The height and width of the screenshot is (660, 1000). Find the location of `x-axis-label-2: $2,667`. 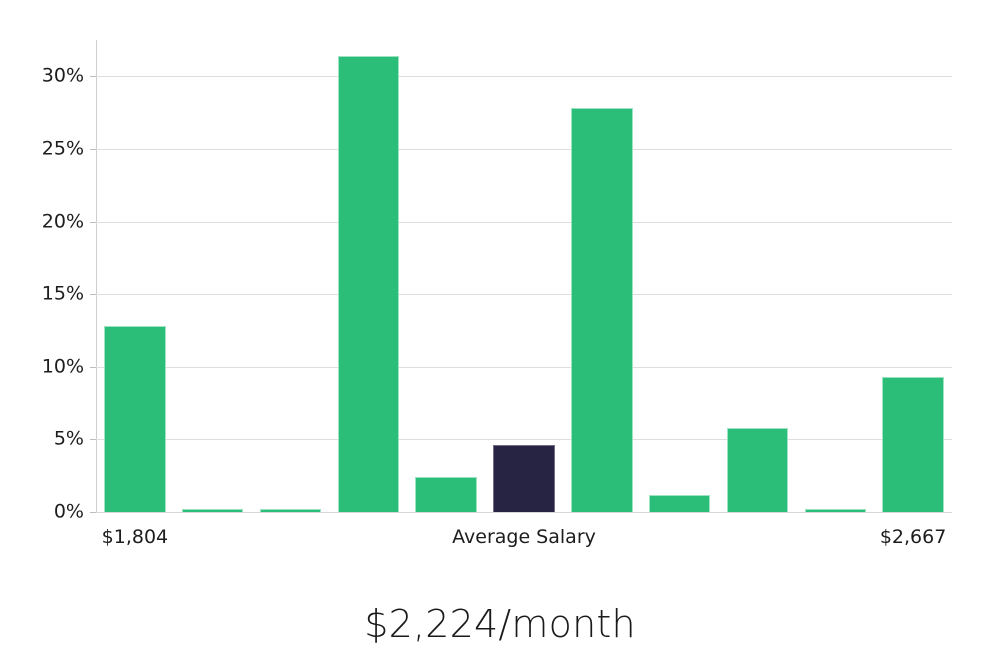

x-axis-label-2: $2,667 is located at coordinates (913, 537).